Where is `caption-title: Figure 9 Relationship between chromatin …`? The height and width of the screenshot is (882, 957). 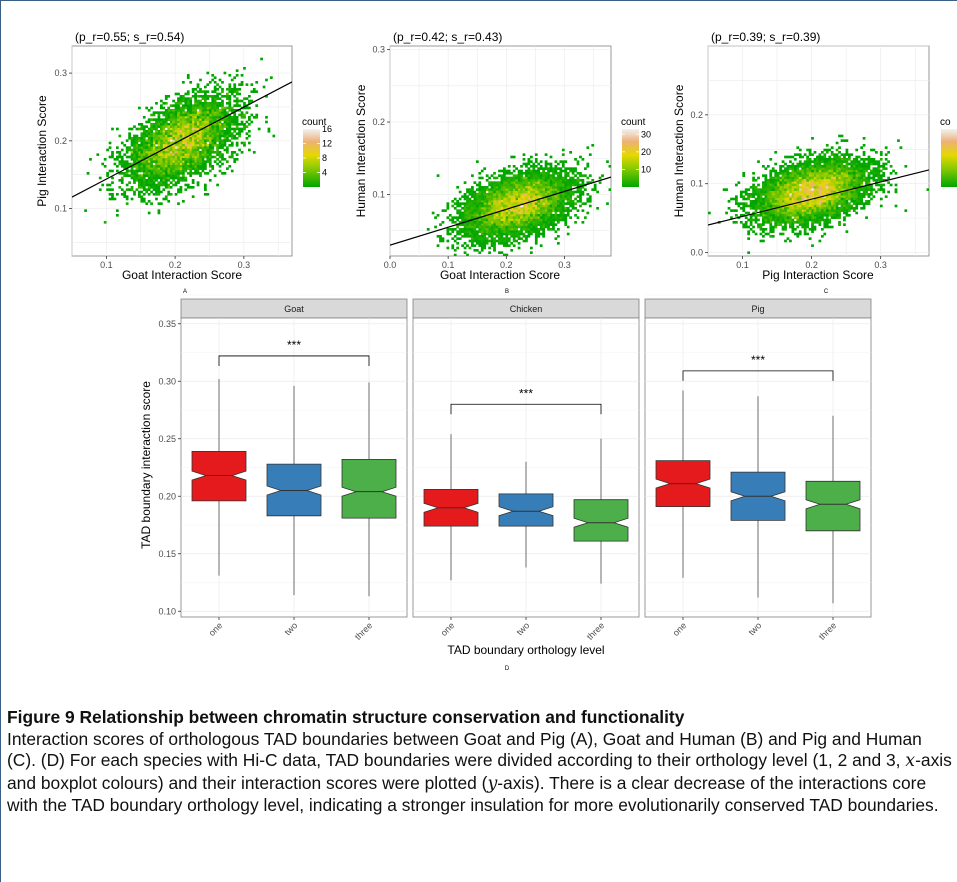
caption-title: Figure 9 Relationship between chromatin … is located at coordinates (346, 717).